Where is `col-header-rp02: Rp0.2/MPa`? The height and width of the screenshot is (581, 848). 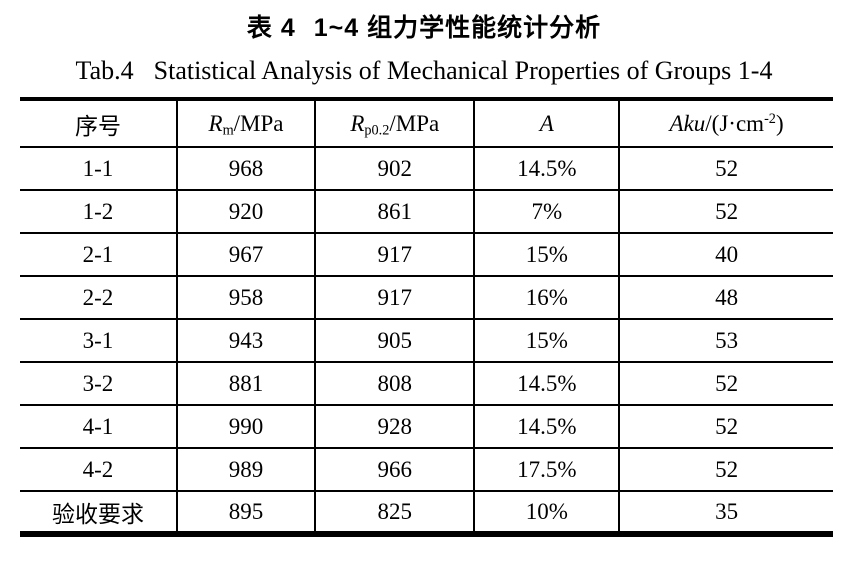
col-header-rp02: Rp0.2/MPa is located at coordinates (395, 123).